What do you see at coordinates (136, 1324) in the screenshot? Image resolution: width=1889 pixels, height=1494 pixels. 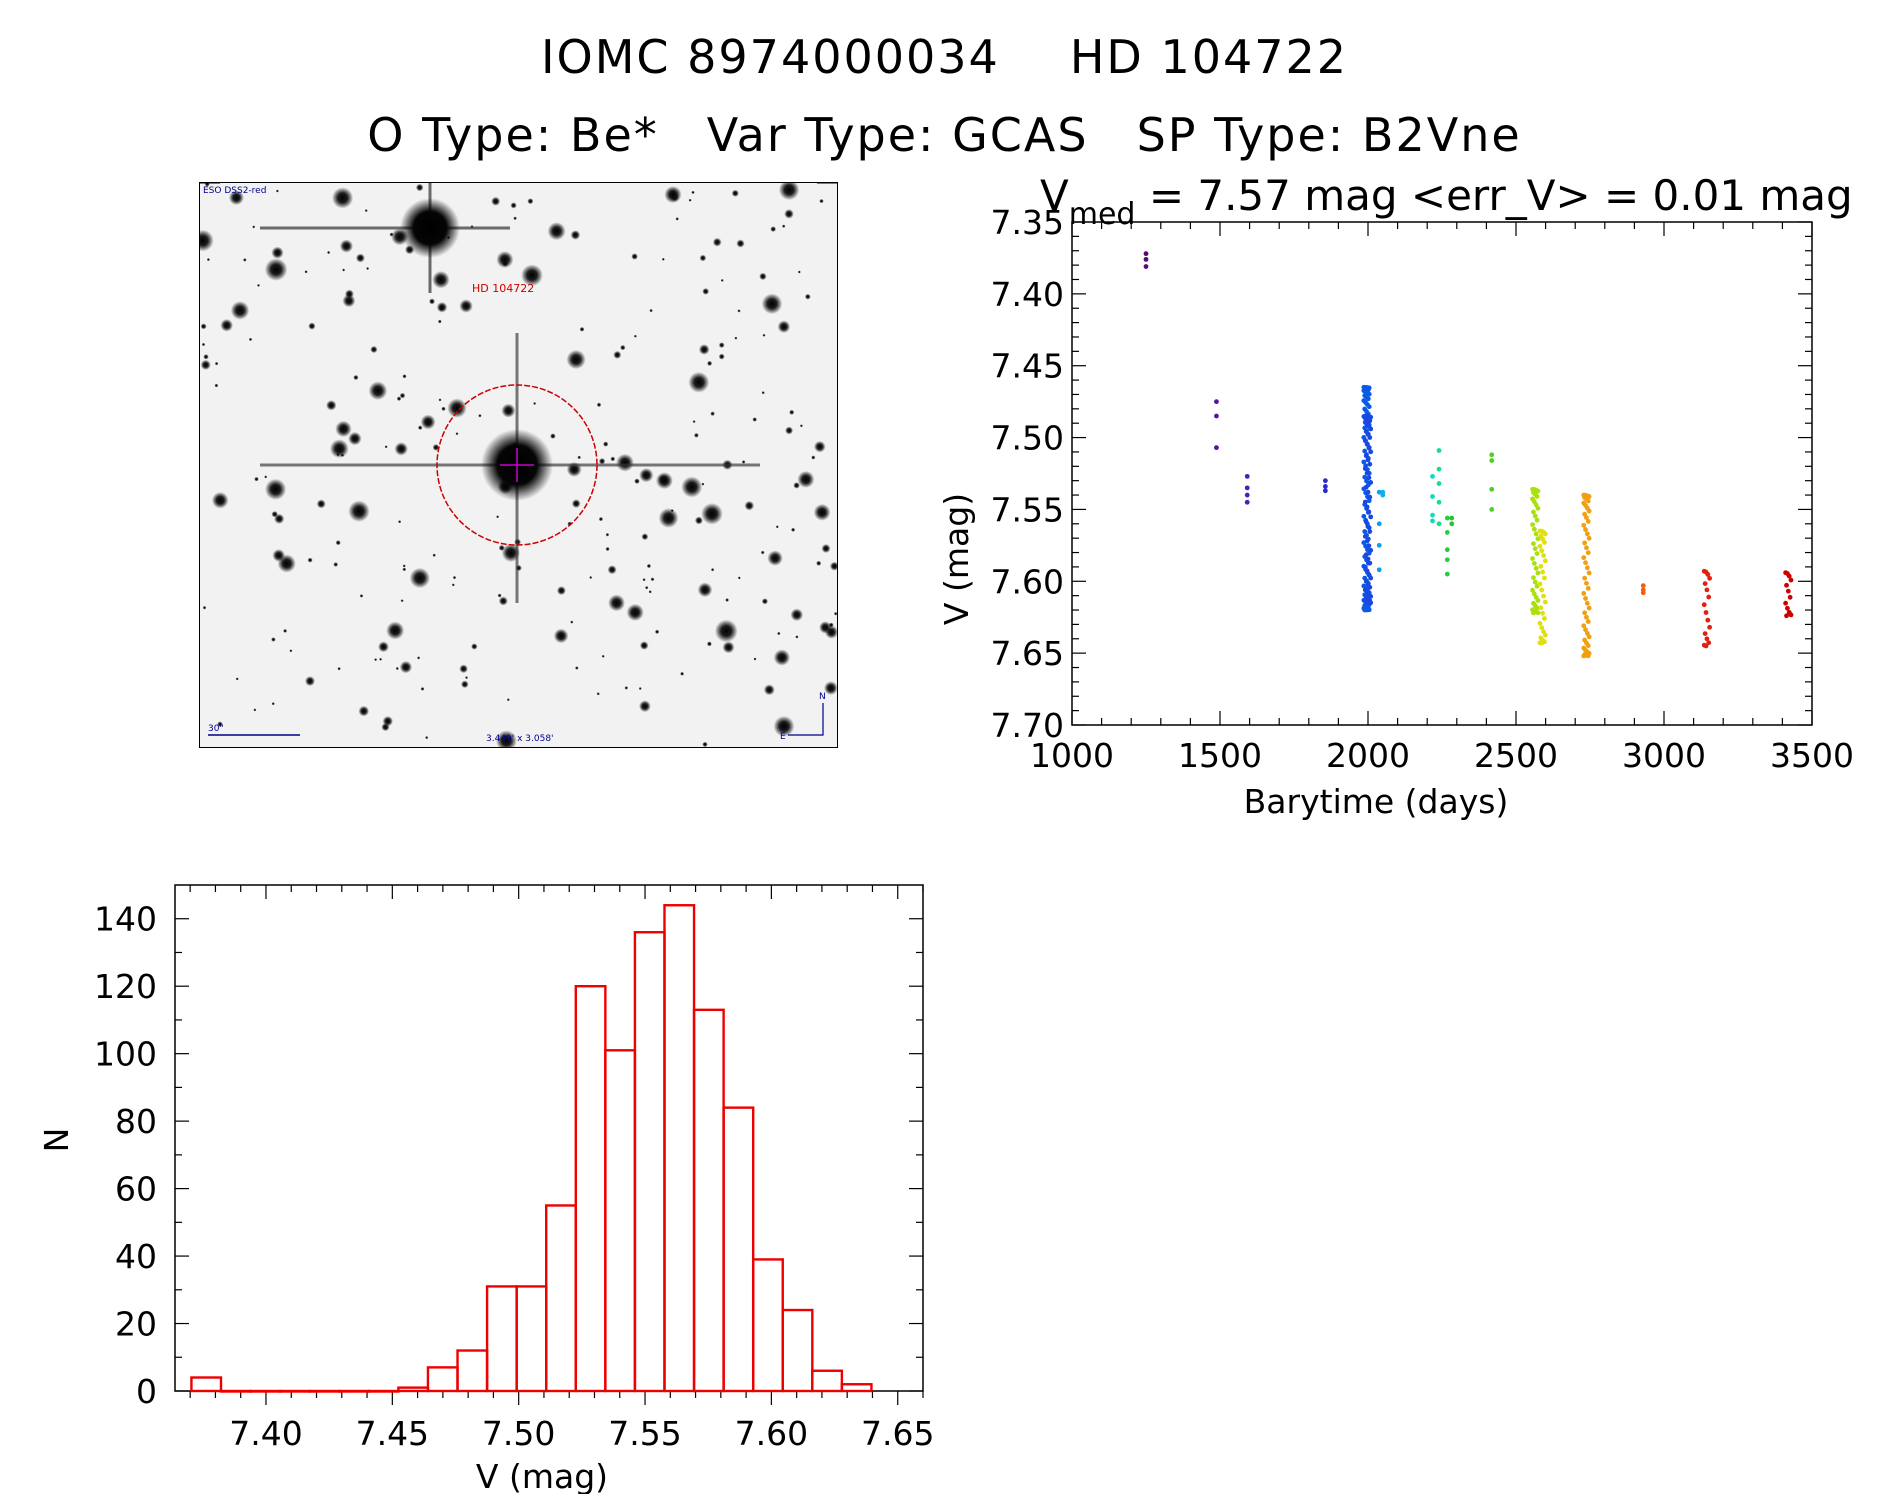 I see `hist-ytick-label: 20` at bounding box center [136, 1324].